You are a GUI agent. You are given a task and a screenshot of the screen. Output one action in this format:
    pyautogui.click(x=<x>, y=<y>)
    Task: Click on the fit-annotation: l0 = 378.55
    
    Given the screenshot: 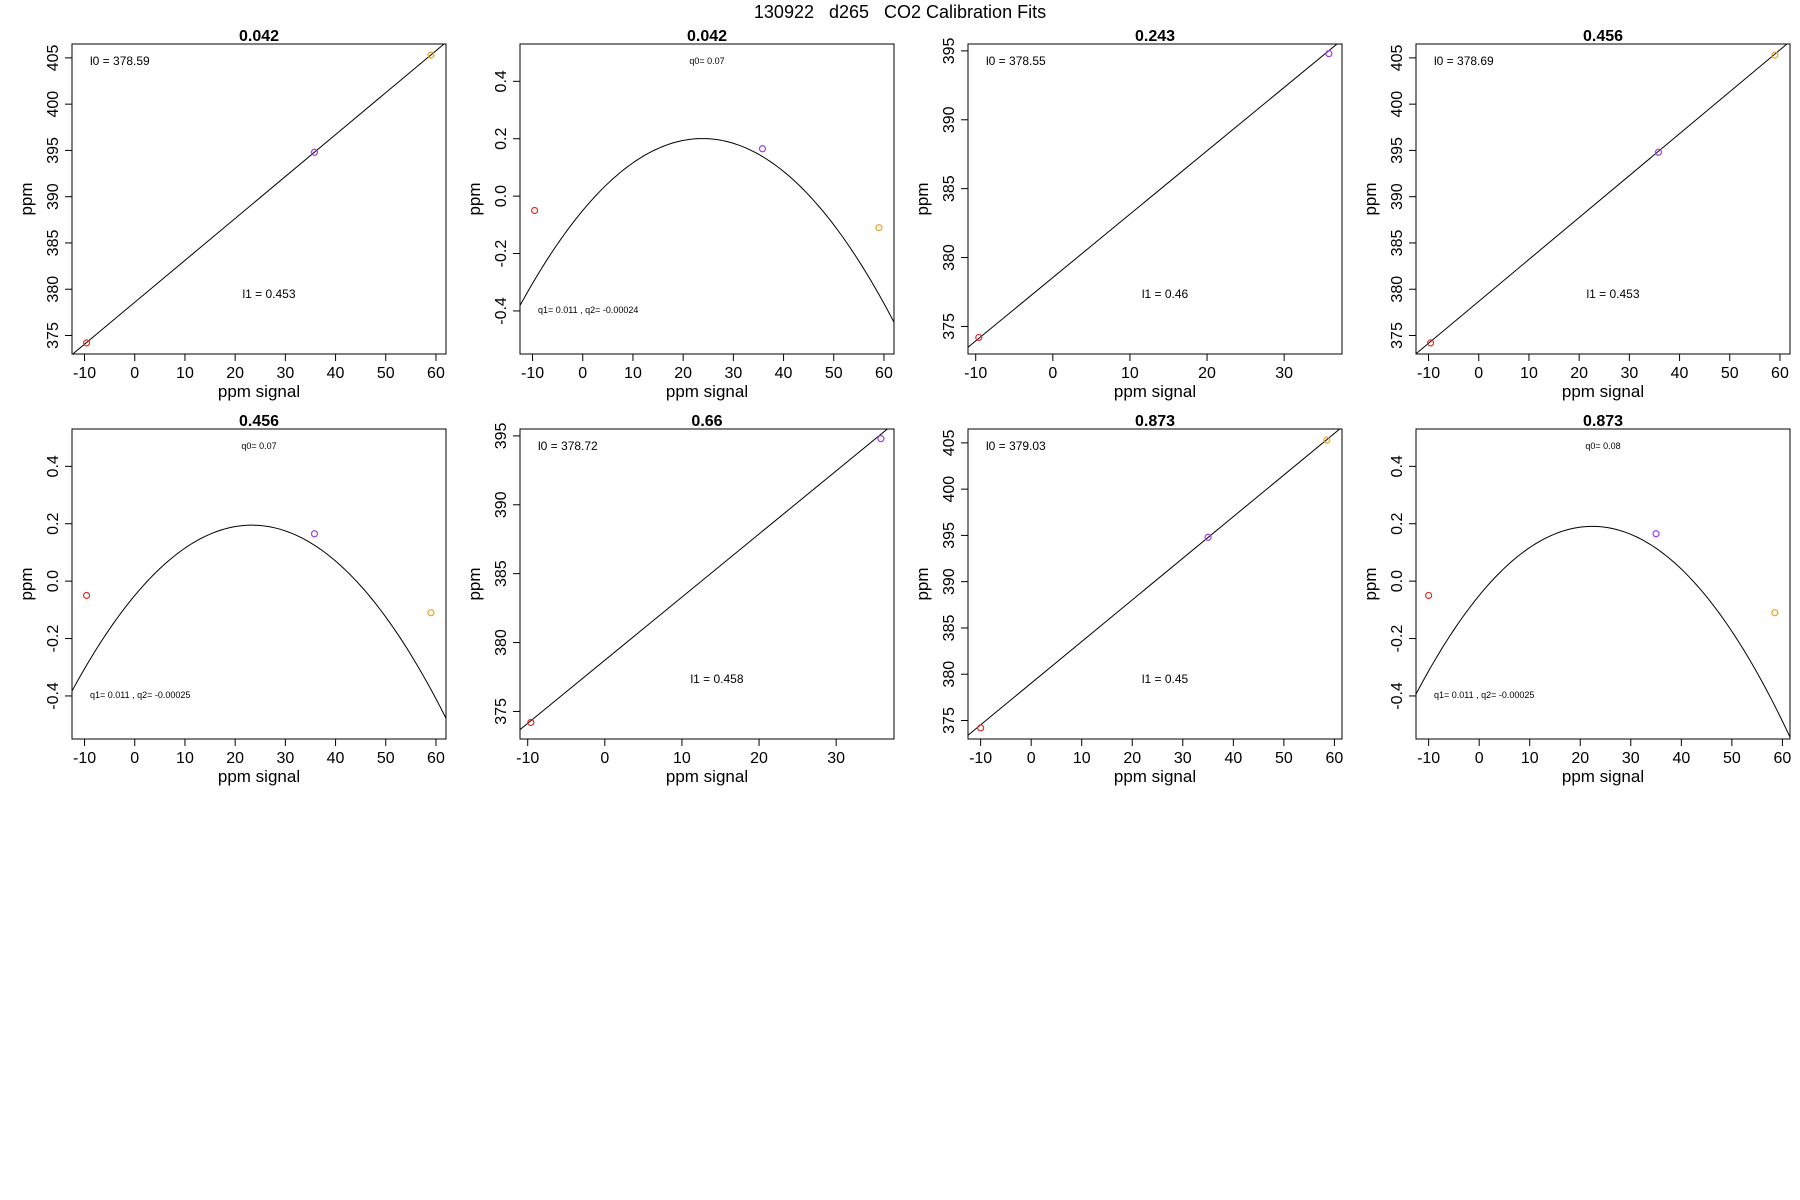 What is the action you would take?
    pyautogui.click(x=1016, y=61)
    